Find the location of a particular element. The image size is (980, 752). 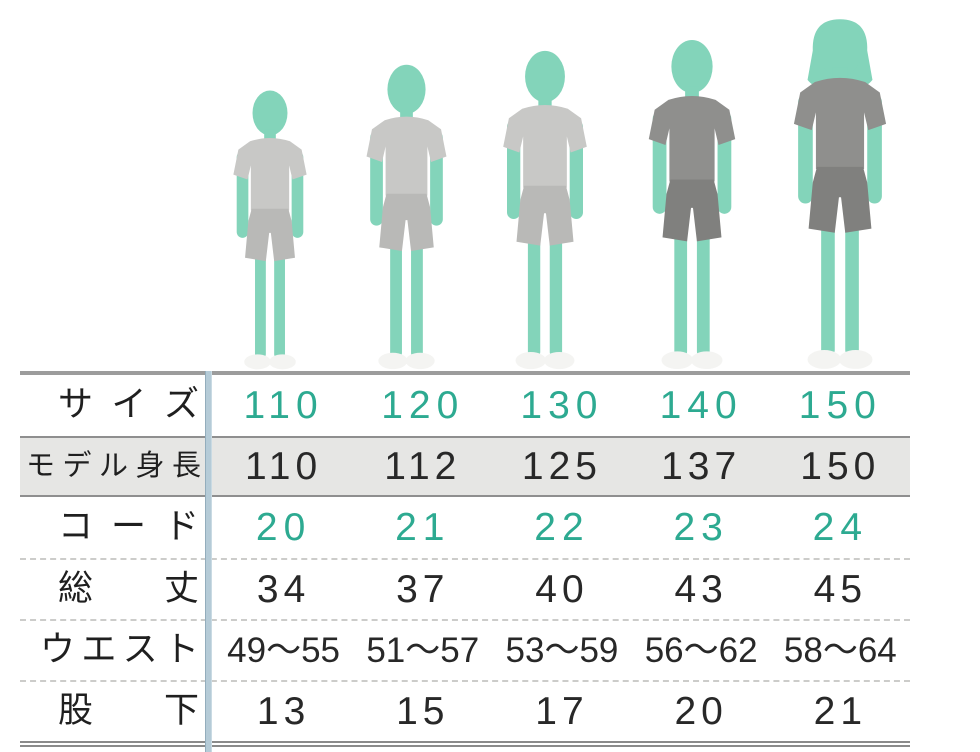

row-label-code: コード is located at coordinates (128, 527).